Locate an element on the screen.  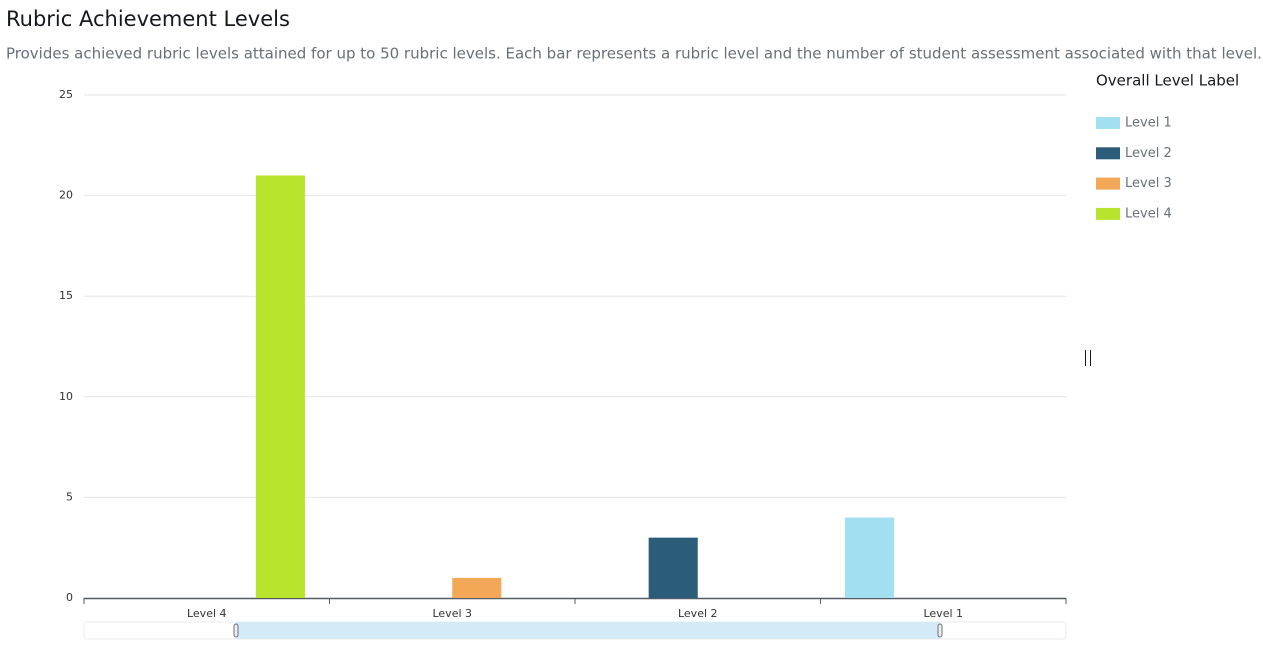
x-tick-label: Level 4 is located at coordinates (207, 613).